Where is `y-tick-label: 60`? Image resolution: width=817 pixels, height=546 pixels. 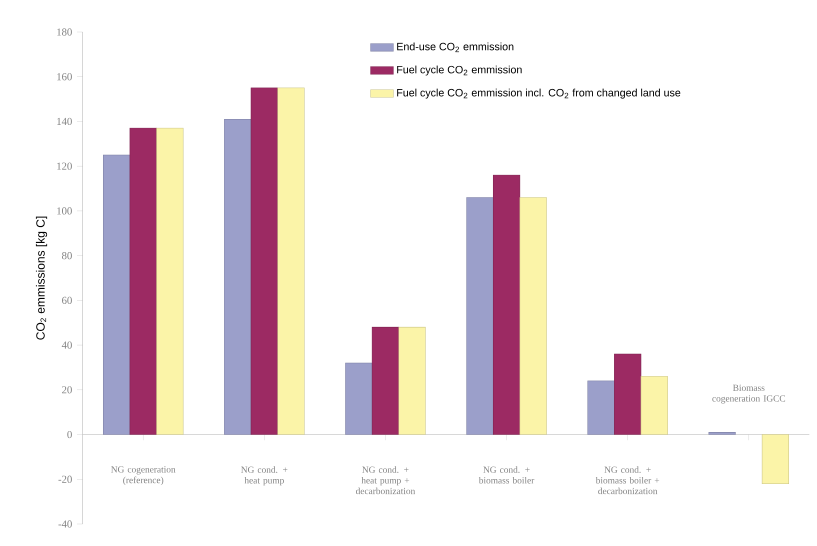
y-tick-label: 60 is located at coordinates (67, 300).